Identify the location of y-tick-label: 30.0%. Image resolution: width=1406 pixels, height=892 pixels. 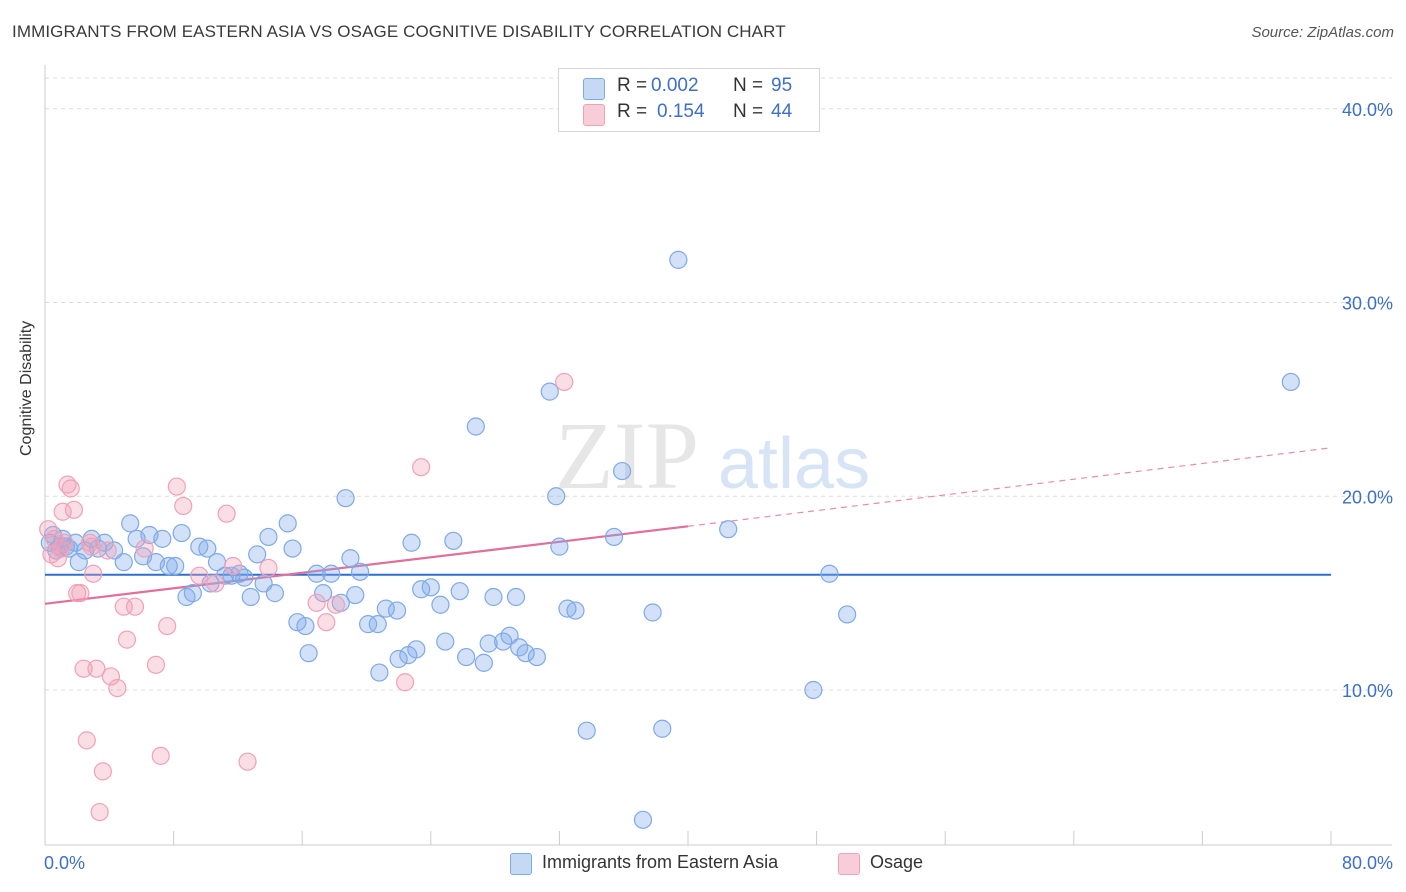
(1367, 304).